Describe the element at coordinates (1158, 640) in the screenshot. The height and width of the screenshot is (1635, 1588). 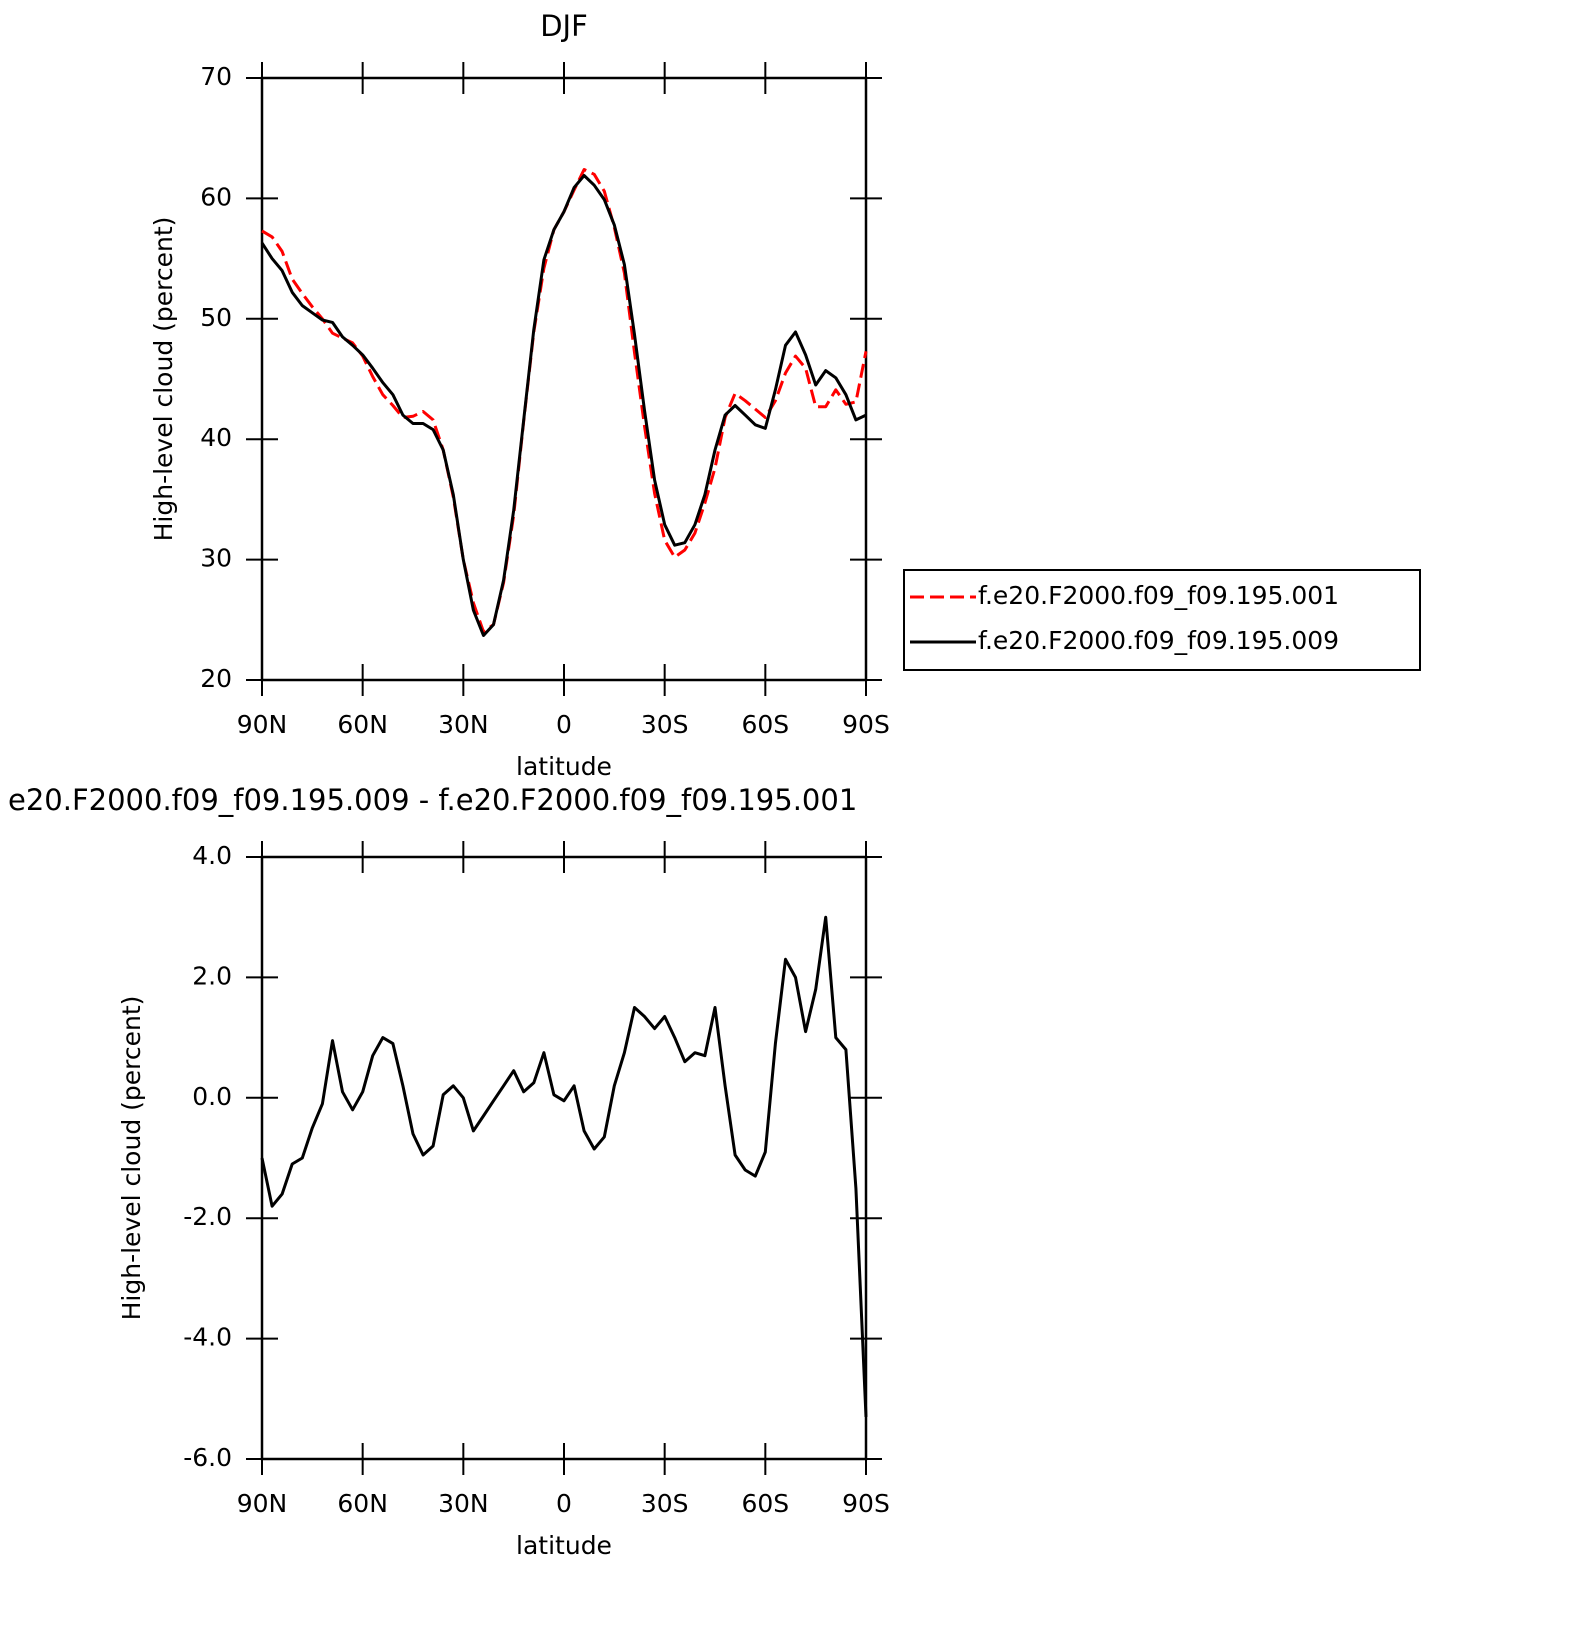
I see `legend-label: f.e20.F2000.f09_f09.195.009` at that location.